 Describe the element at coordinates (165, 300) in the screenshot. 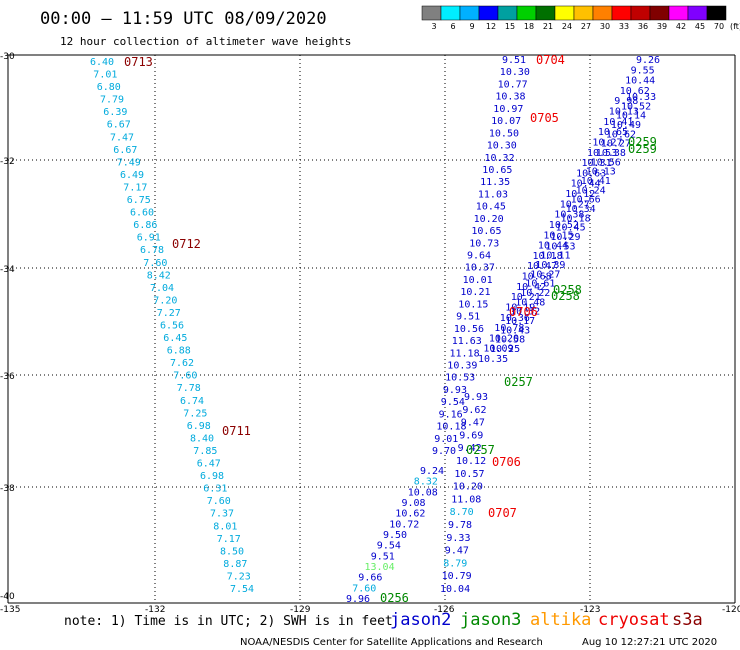

I see `wave-height-value: 7.20` at that location.